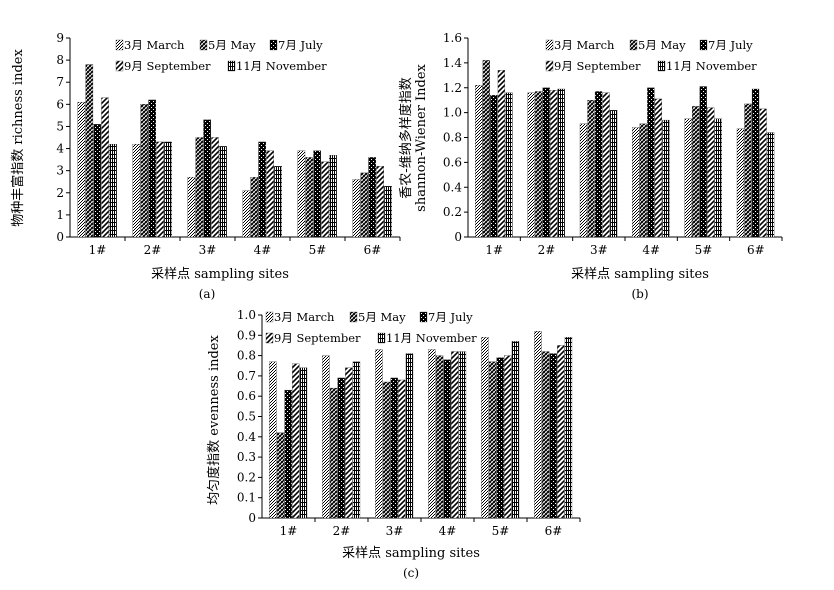 The width and height of the screenshot is (834, 590). I want to click on y-tick-label: 1.6, so click(452, 38).